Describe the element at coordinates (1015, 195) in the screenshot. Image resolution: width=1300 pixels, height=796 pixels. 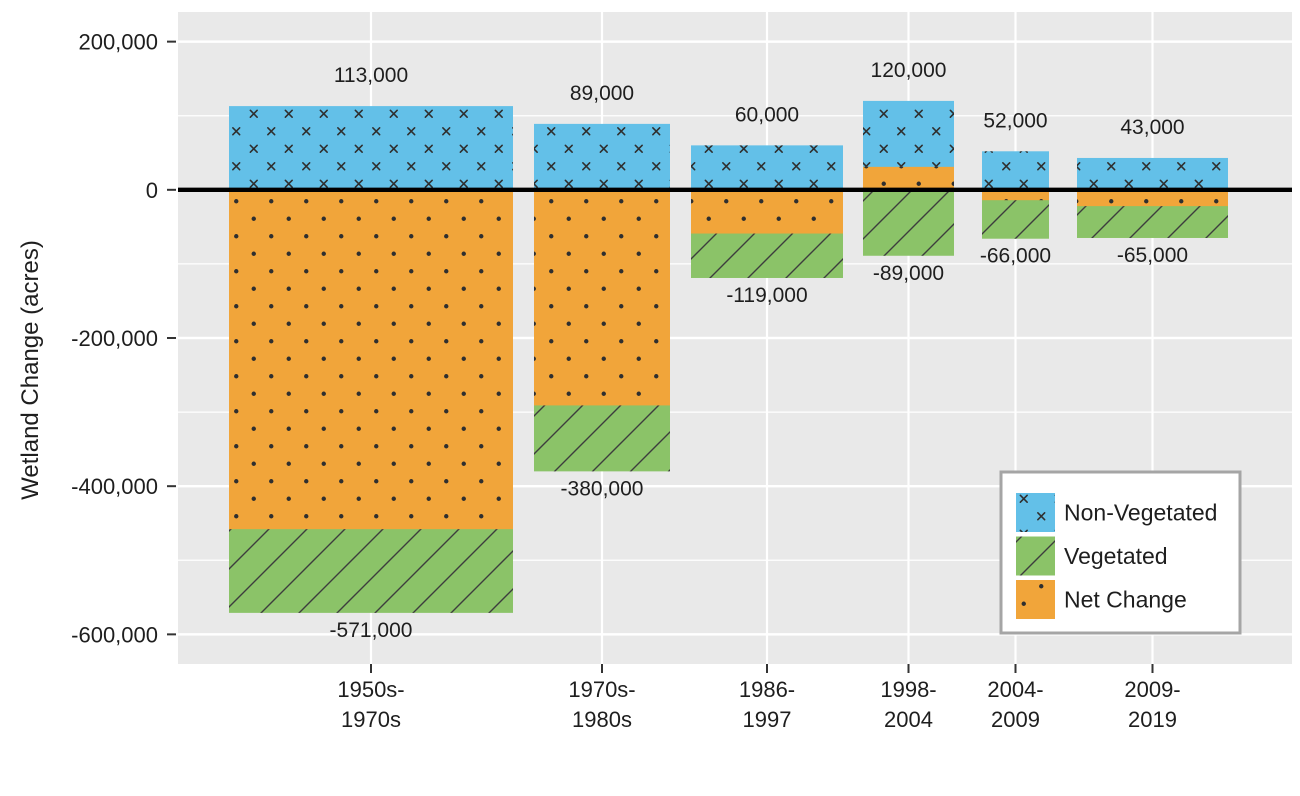
I see `bar-netchange-2004-2009-pattern` at that location.